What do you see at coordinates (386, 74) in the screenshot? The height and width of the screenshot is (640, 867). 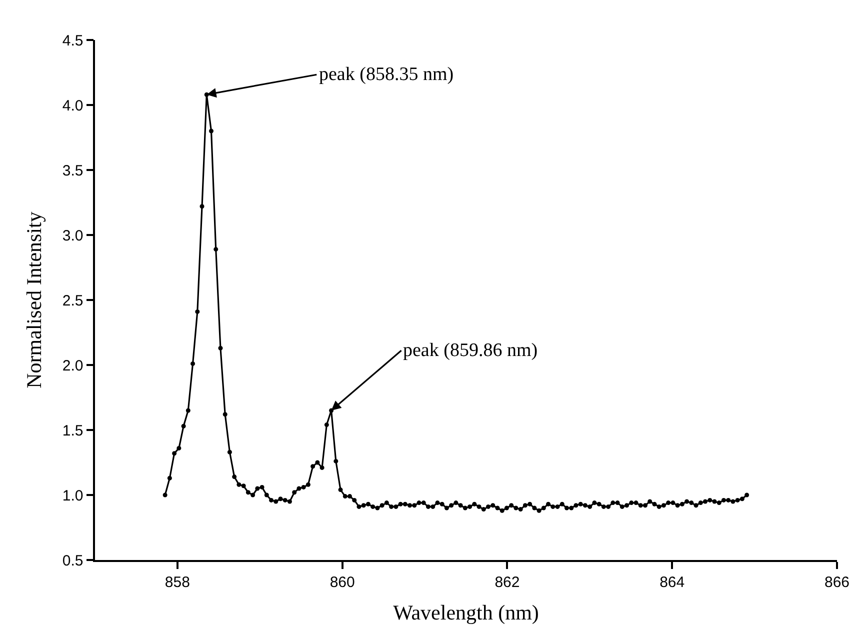 I see `annotation: peak (858.35 nm)` at bounding box center [386, 74].